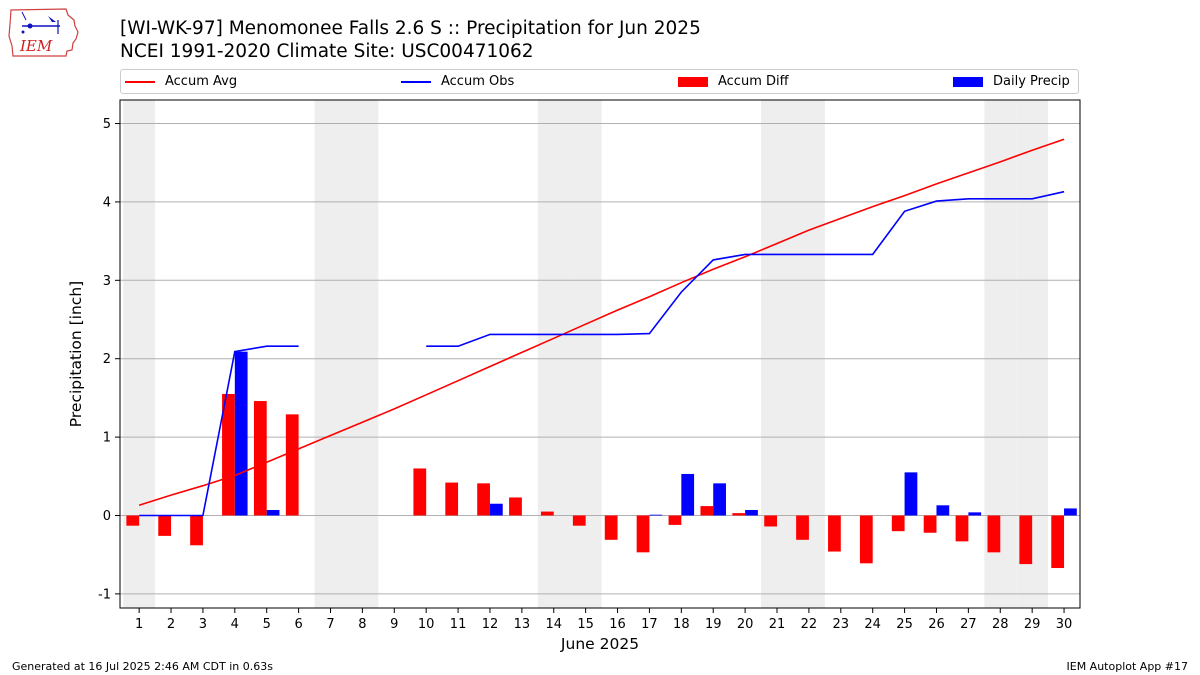  Describe the element at coordinates (681, 624) in the screenshot. I see `x-tick-label: 18` at that location.